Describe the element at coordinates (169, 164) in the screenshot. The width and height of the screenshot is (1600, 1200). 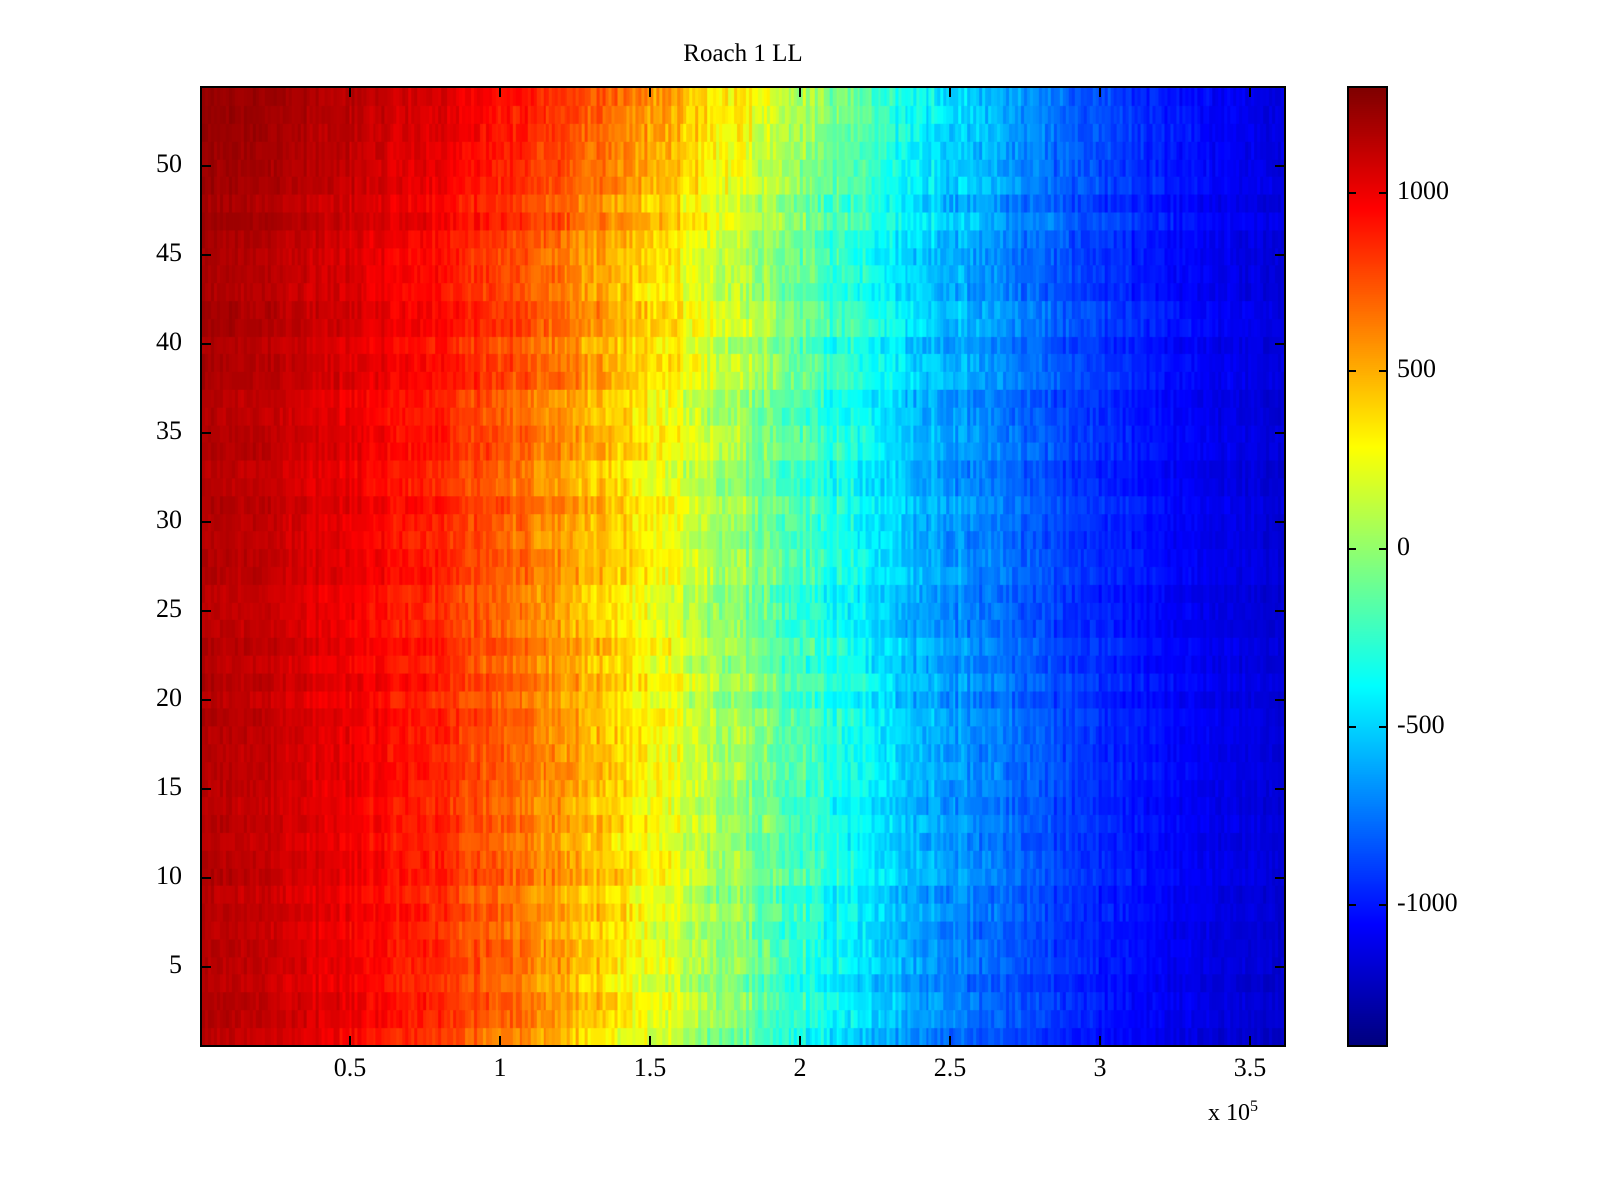
I see `y-axis-tick-label: 50` at that location.